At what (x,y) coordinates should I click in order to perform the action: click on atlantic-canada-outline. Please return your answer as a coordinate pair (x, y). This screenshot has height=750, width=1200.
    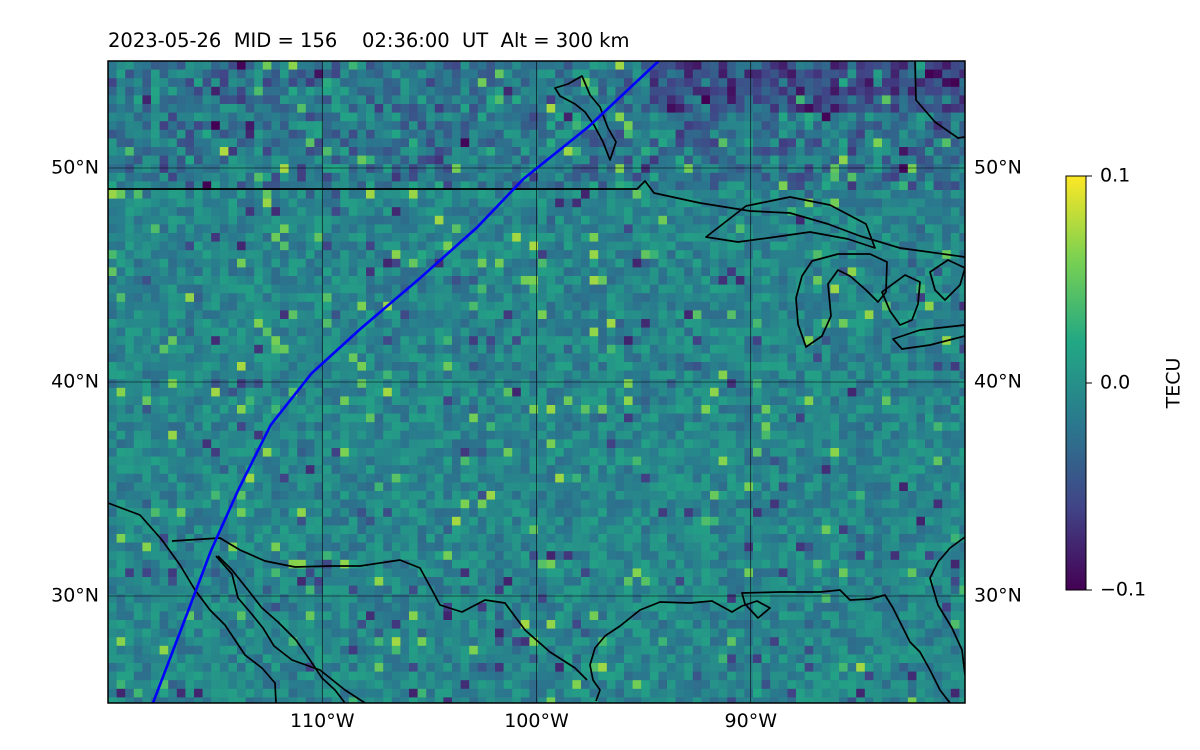
    Looking at the image, I should click on (939, 100).